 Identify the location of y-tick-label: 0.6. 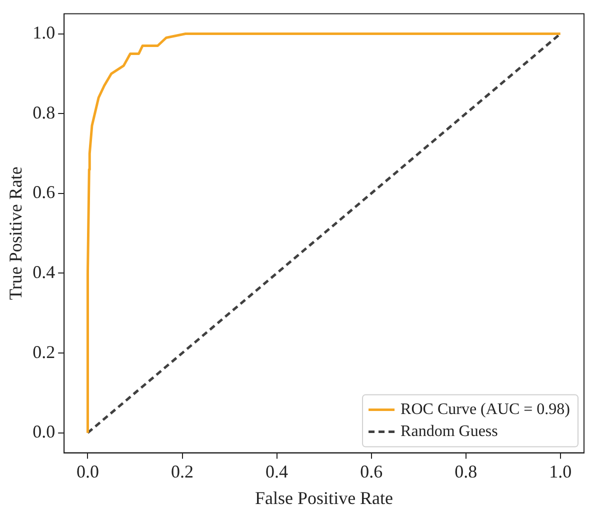
(44, 192).